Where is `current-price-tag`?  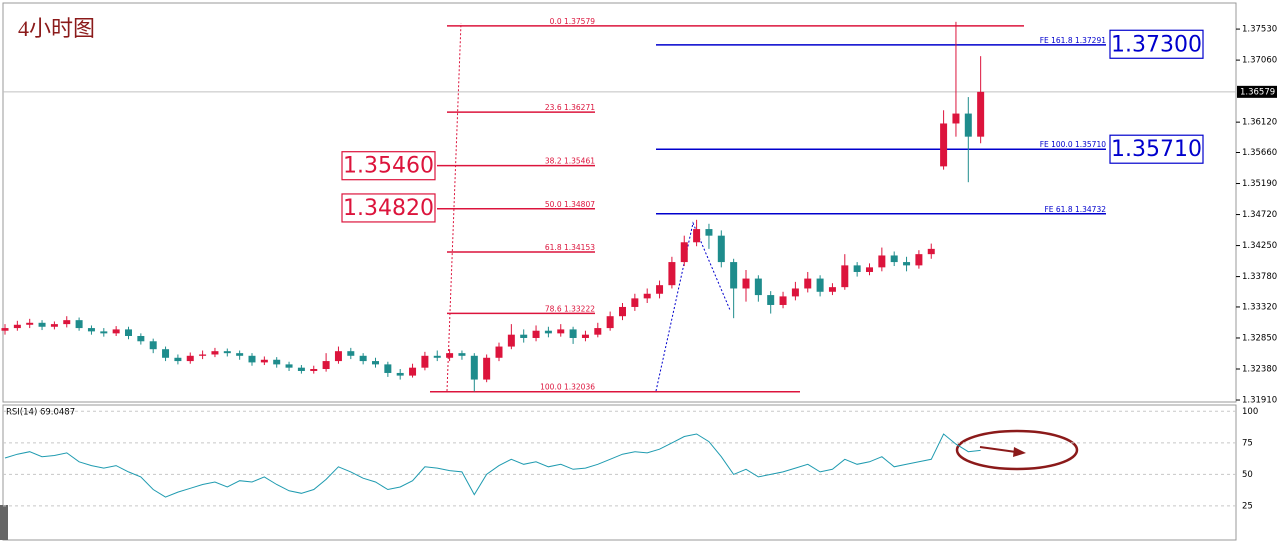
current-price-tag is located at coordinates (1257, 91).